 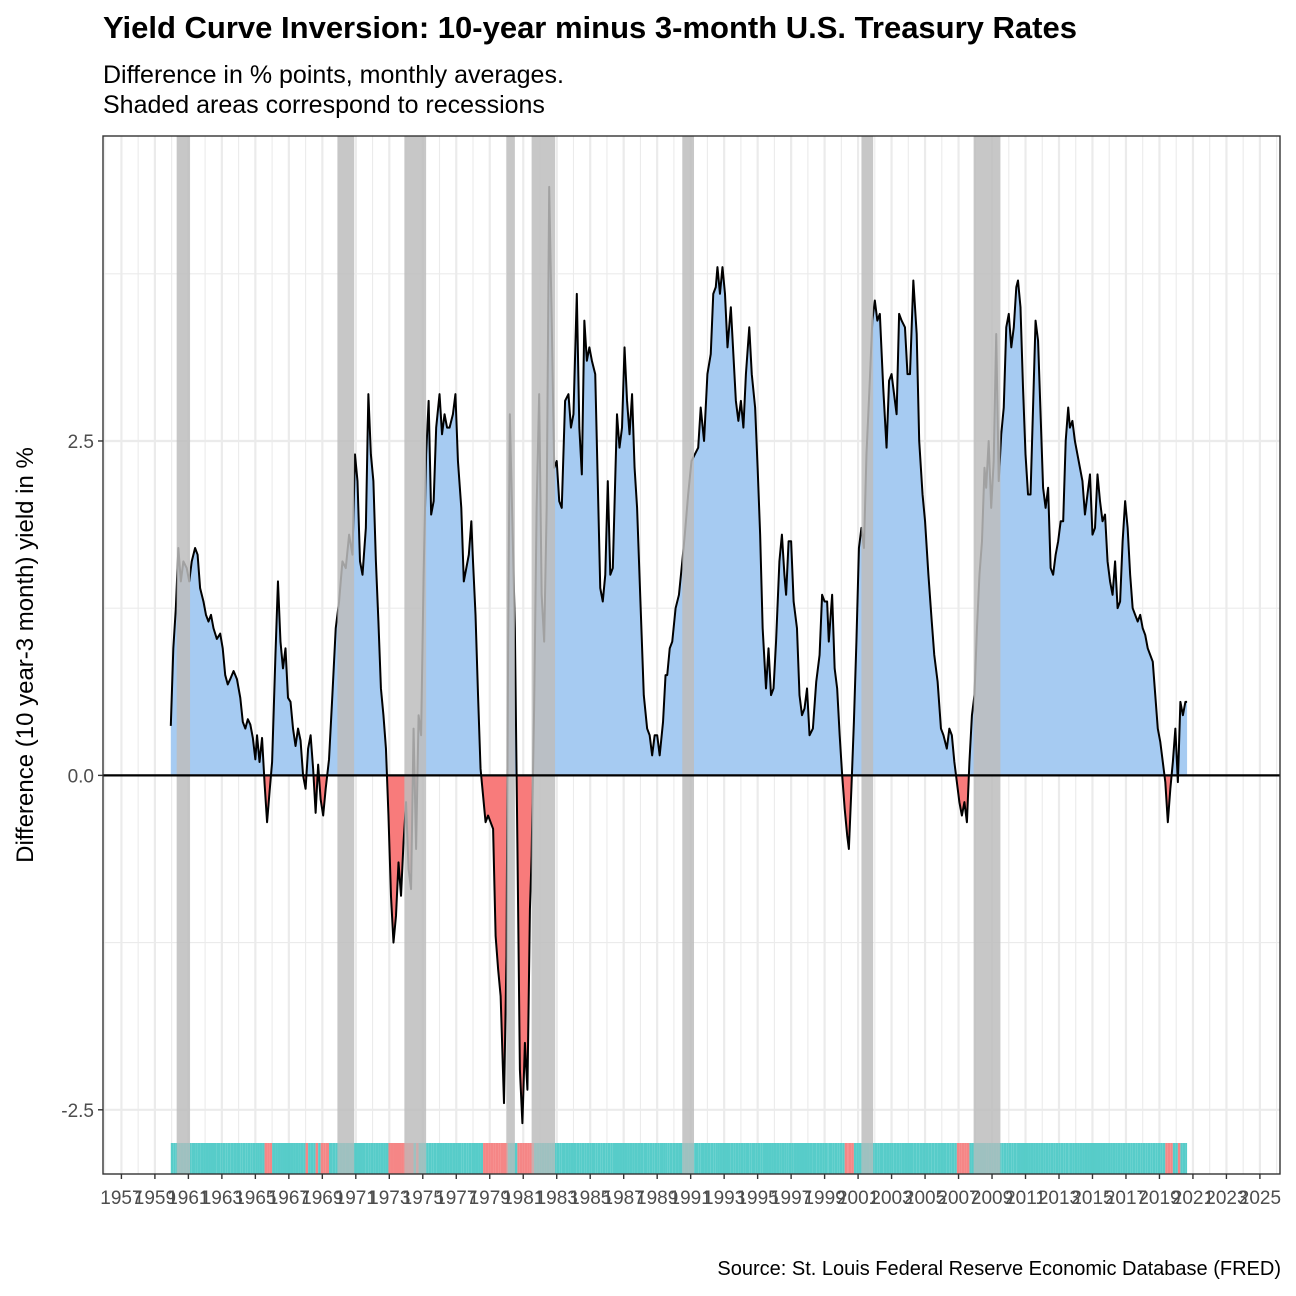 What do you see at coordinates (121, 1198) in the screenshot?
I see `x-tick-label: 1957` at bounding box center [121, 1198].